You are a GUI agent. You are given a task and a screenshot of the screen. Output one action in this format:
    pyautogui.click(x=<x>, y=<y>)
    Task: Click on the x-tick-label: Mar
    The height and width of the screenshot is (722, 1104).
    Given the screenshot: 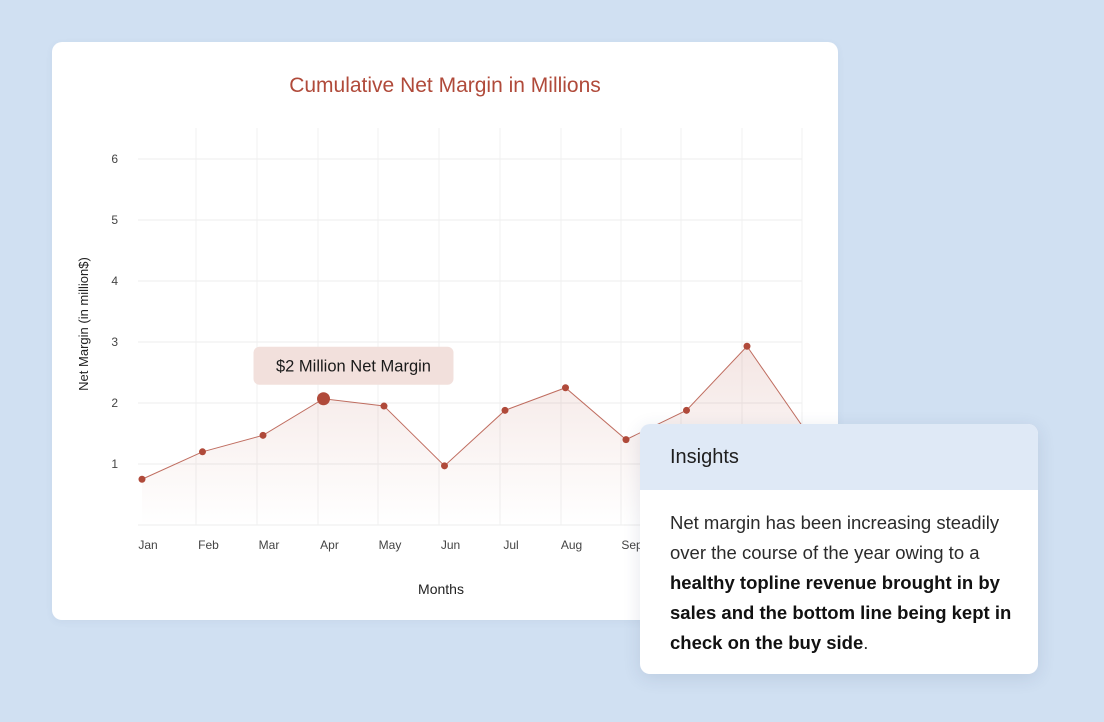 What is the action you would take?
    pyautogui.click(x=269, y=545)
    